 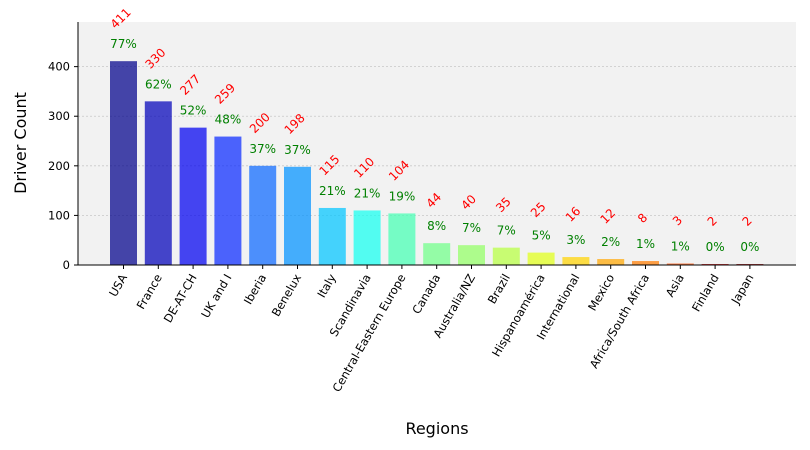 I want to click on percent-label: 52%, so click(x=193, y=111).